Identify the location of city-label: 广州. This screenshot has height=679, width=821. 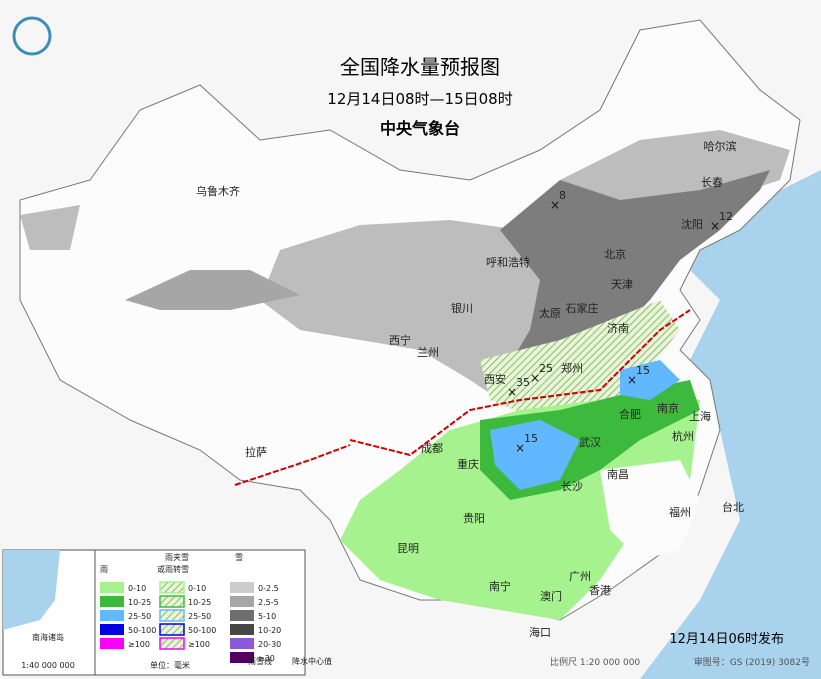
(580, 576).